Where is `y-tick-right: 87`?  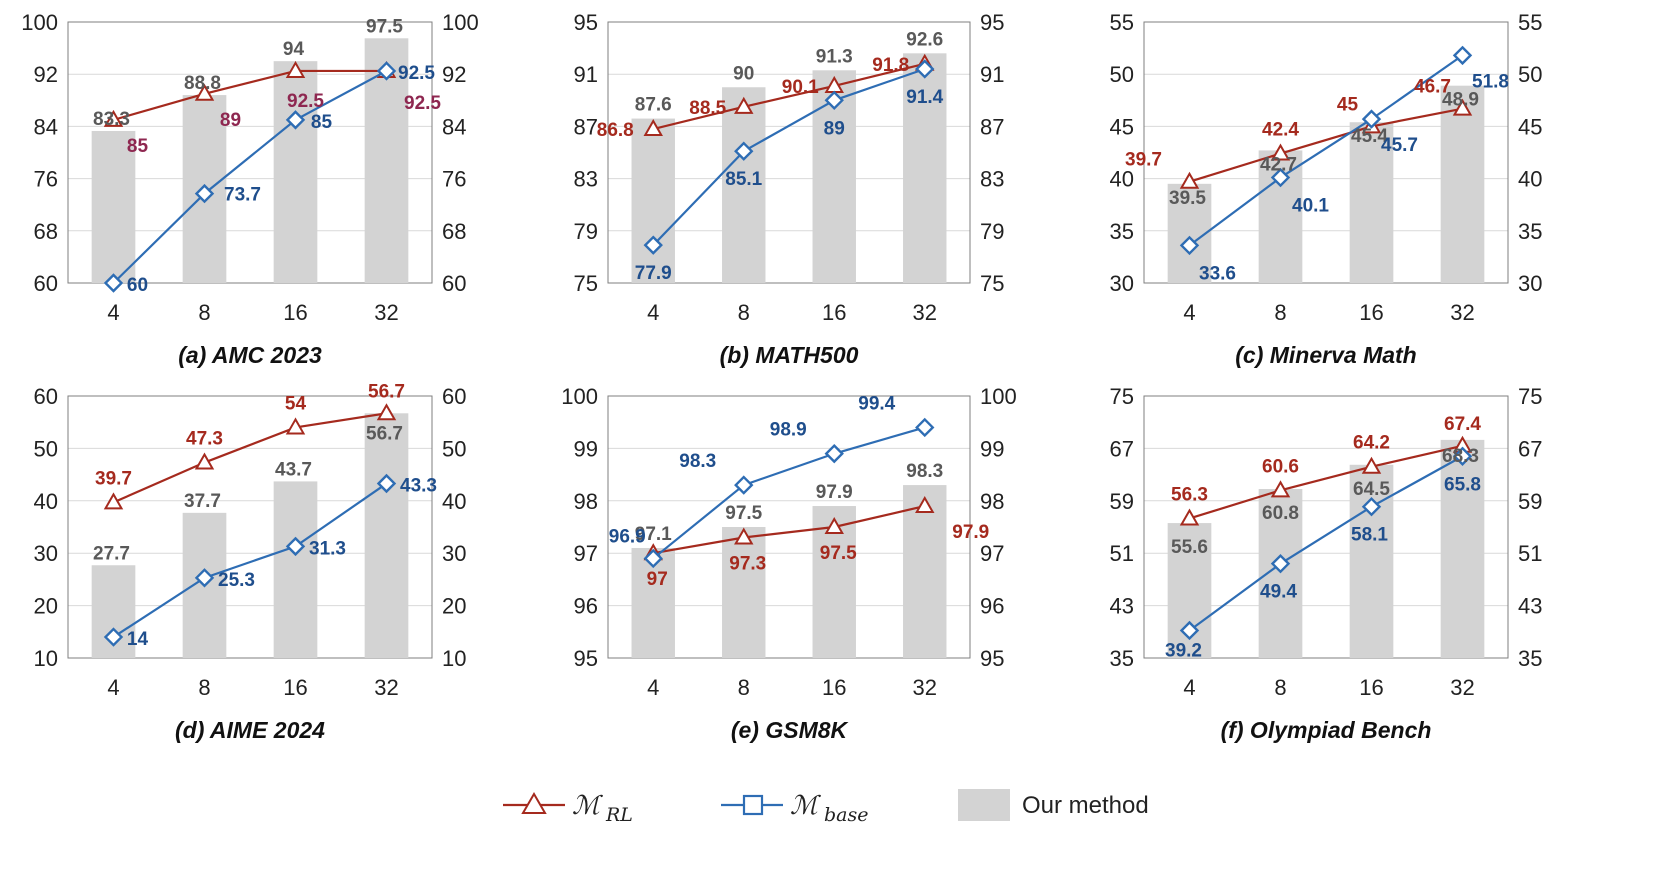 y-tick-right: 87 is located at coordinates (992, 126).